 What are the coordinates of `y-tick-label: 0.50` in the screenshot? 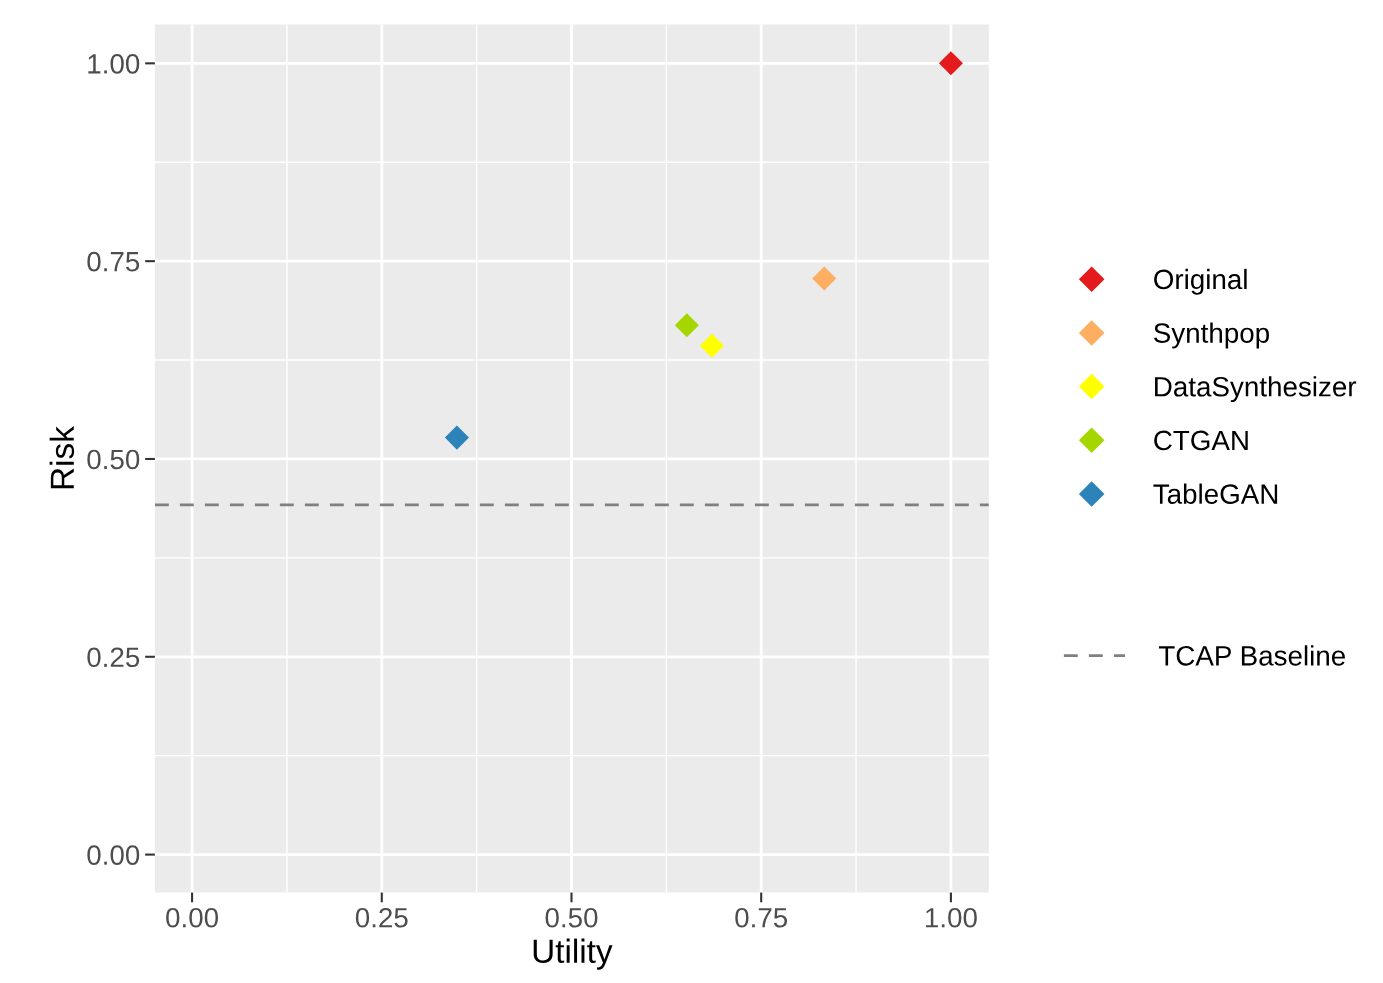 It's located at (113, 459).